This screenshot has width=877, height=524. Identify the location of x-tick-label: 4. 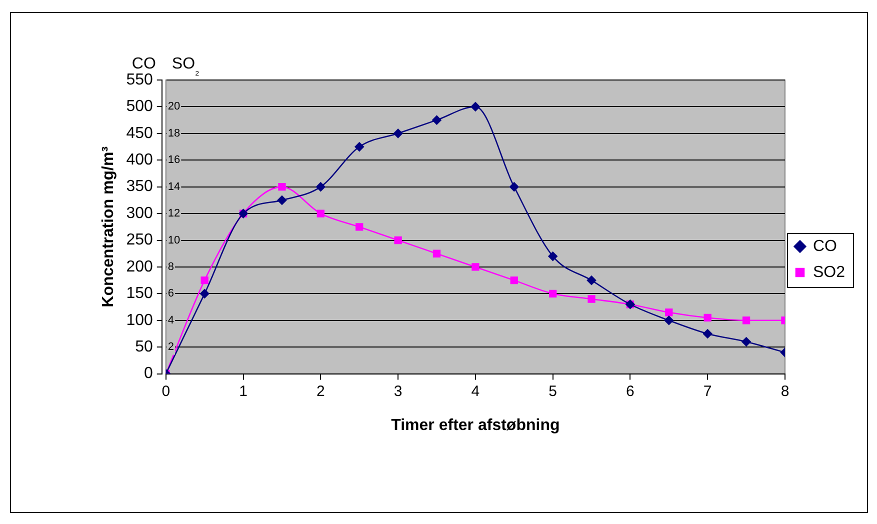
(475, 391).